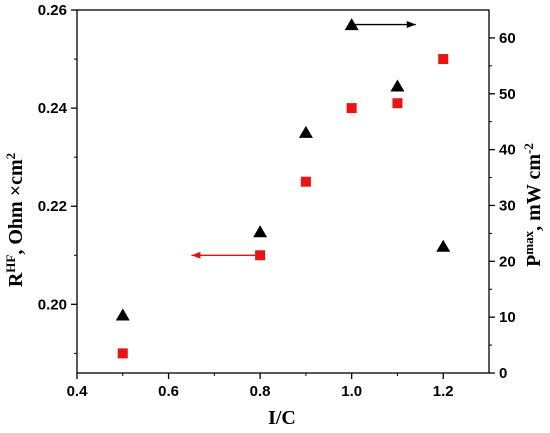 This screenshot has height=433, width=550. What do you see at coordinates (53, 108) in the screenshot?
I see `y-left-tick-label: 0.24` at bounding box center [53, 108].